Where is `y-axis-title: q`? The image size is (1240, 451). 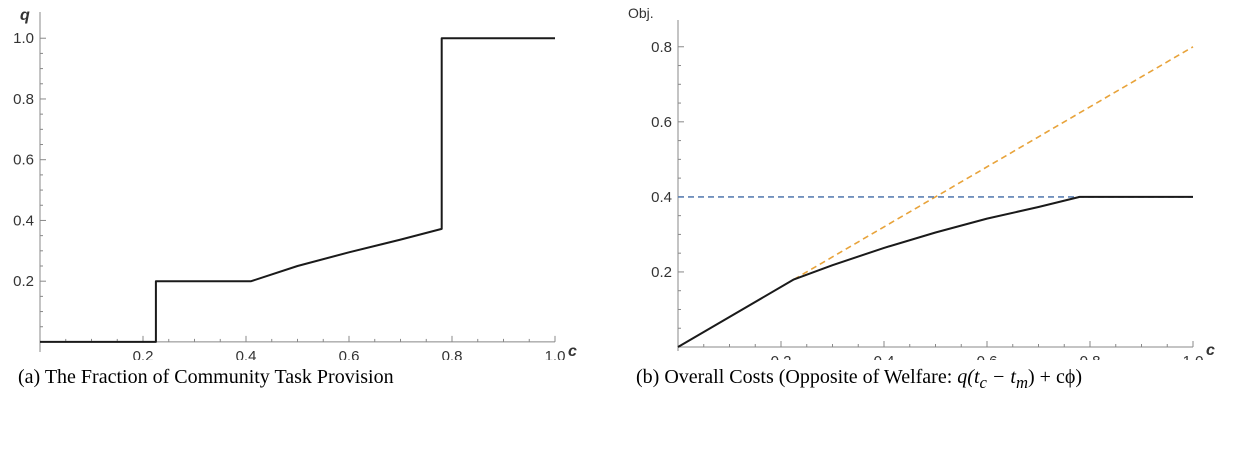
y-axis-title: q is located at coordinates (25, 15).